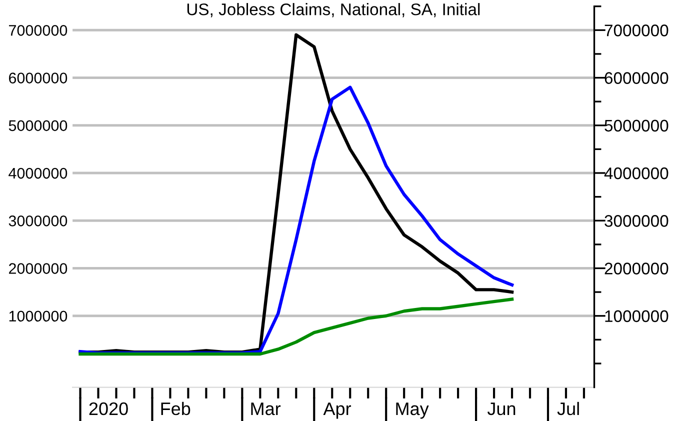 The width and height of the screenshot is (691, 421). What do you see at coordinates (38, 268) in the screenshot?
I see `y-tick-label: 2000000` at bounding box center [38, 268].